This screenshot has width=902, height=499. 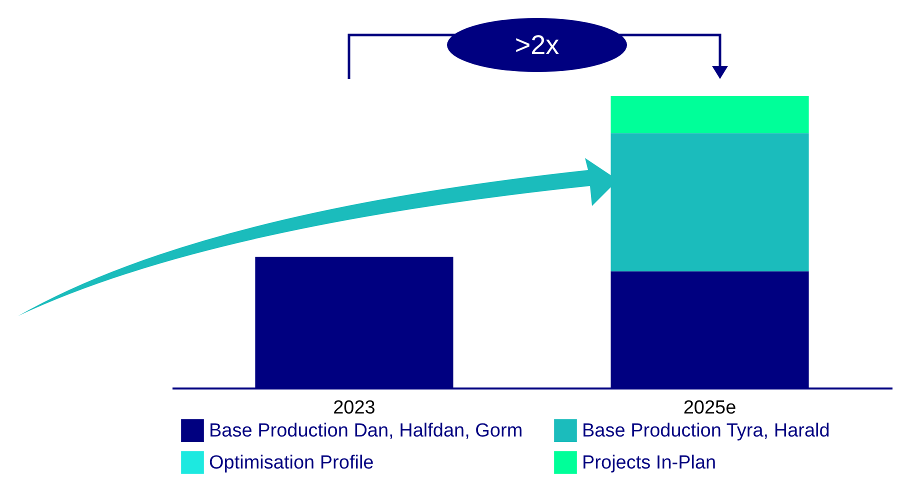 I want to click on x-tick-label: 2023, so click(x=354, y=408).